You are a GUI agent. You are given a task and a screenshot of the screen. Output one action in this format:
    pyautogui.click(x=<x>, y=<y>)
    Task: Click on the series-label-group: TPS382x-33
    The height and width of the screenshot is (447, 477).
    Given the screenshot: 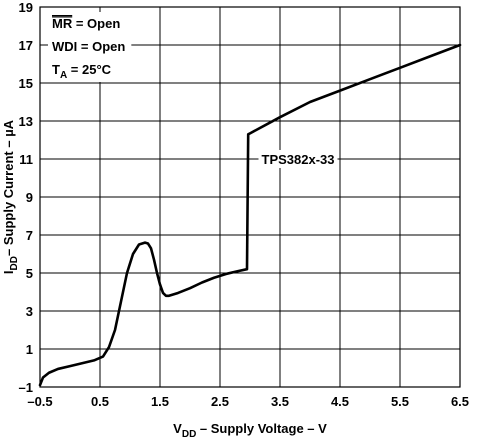 What is the action you would take?
    pyautogui.click(x=299, y=159)
    